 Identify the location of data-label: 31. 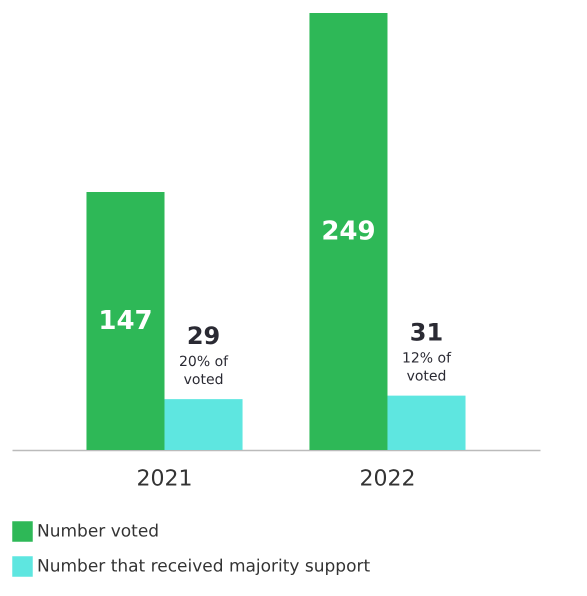
(427, 332).